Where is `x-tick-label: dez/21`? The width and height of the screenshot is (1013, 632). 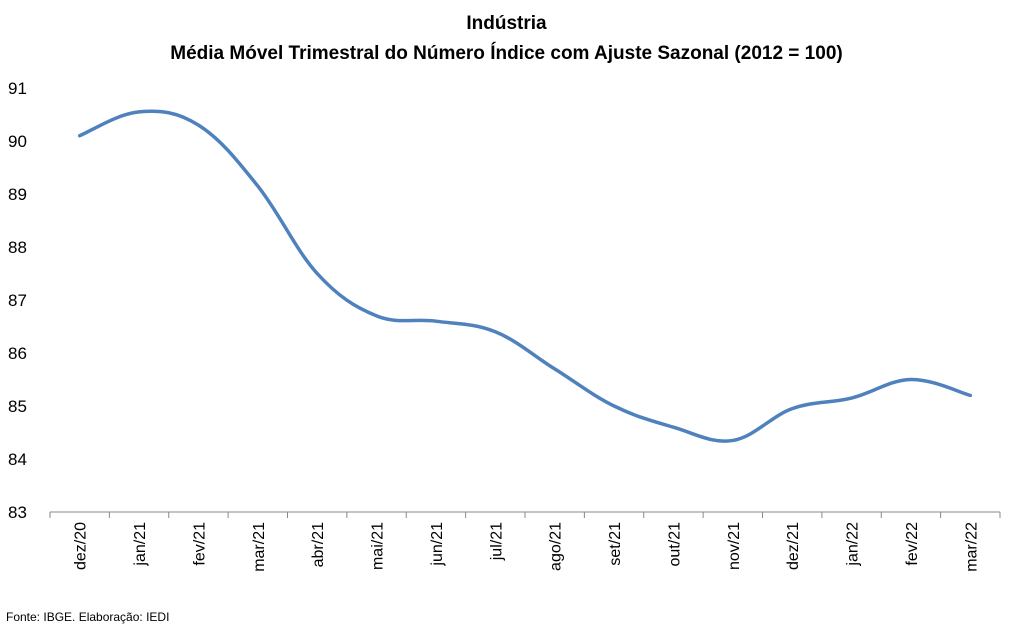
x-tick-label: dez/21 is located at coordinates (793, 546).